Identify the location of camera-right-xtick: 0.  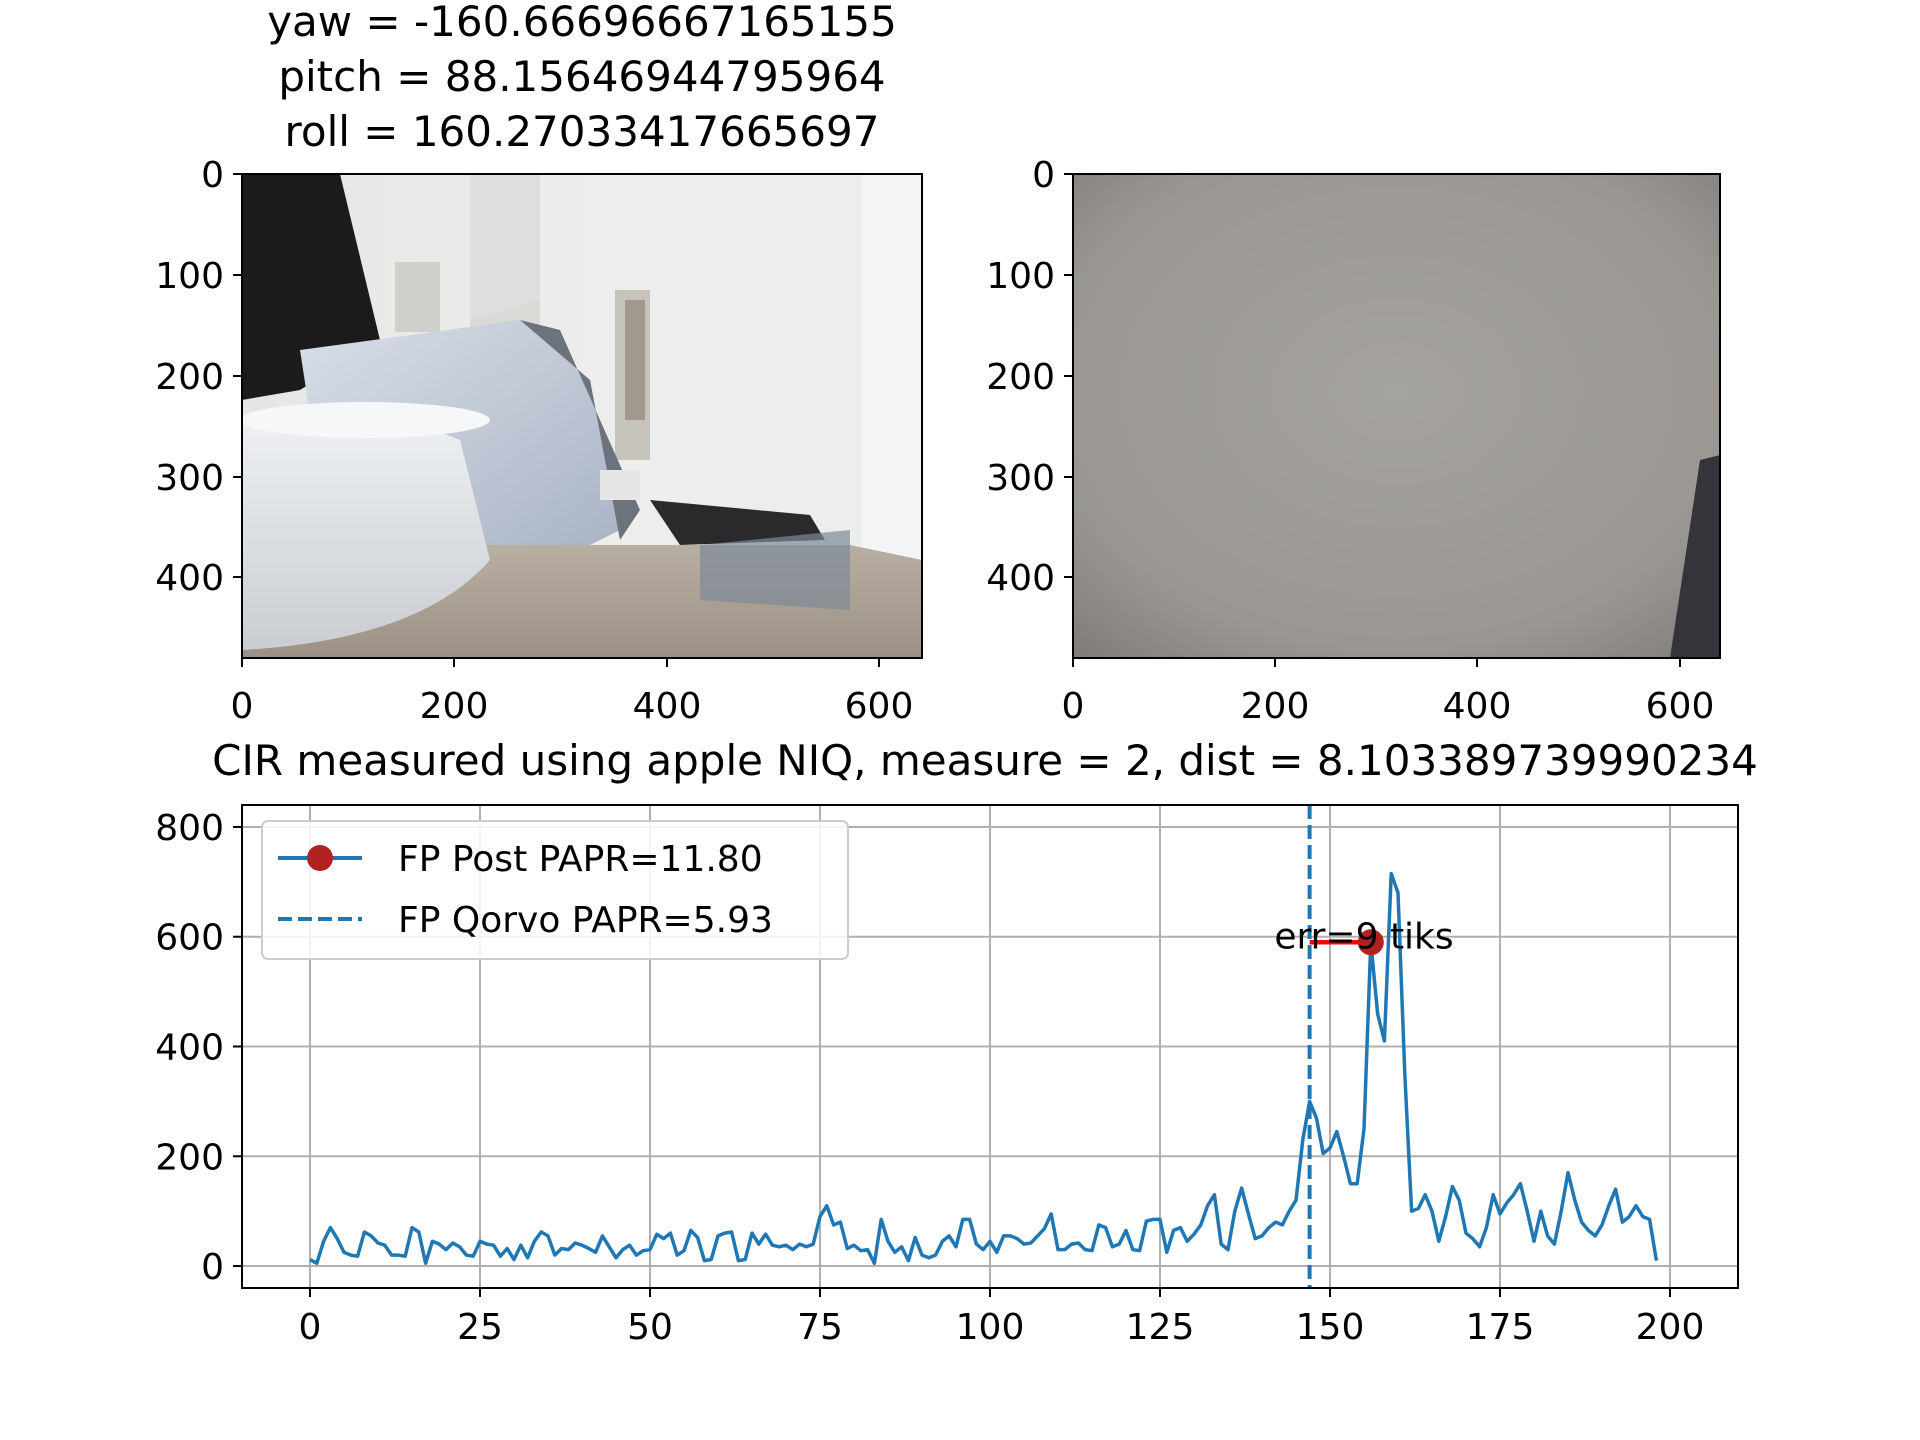
(1073, 706).